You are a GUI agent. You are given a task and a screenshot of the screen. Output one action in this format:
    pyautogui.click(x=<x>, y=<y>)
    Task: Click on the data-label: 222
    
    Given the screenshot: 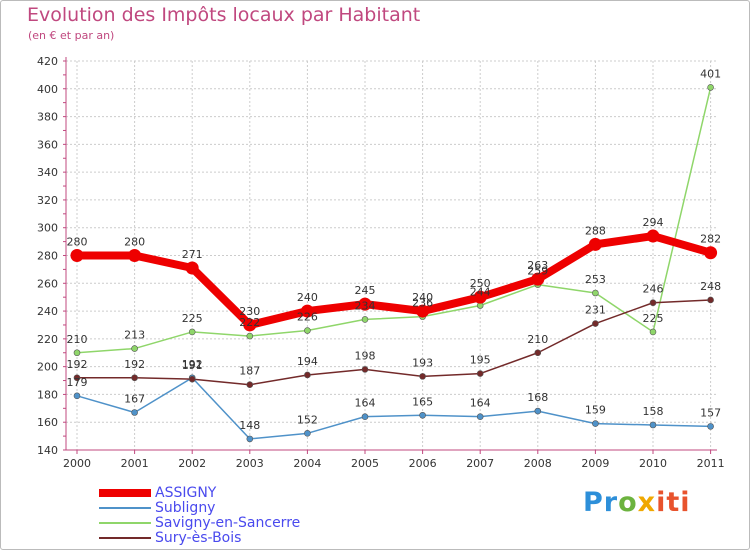 What is the action you would take?
    pyautogui.click(x=249, y=322)
    